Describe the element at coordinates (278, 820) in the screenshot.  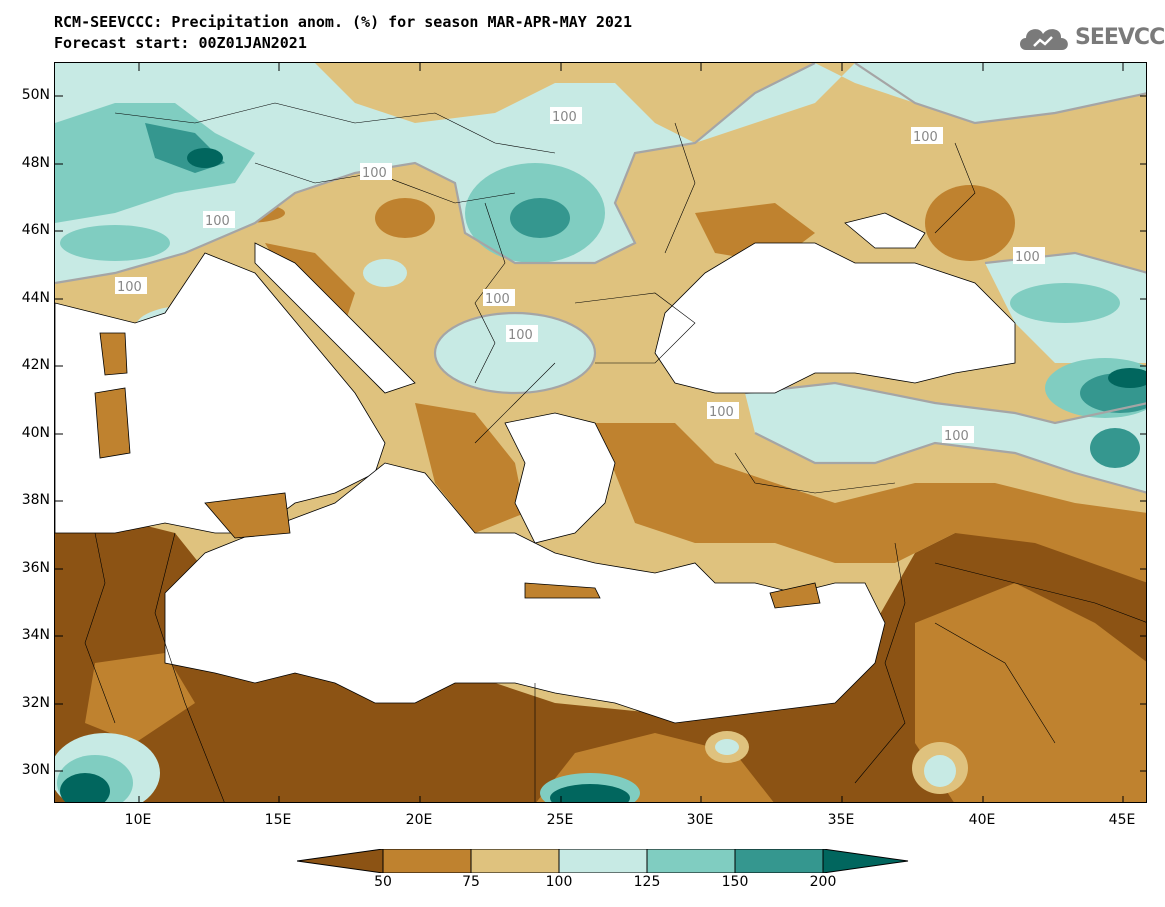
I see `lon-label-15e: 15E` at that location.